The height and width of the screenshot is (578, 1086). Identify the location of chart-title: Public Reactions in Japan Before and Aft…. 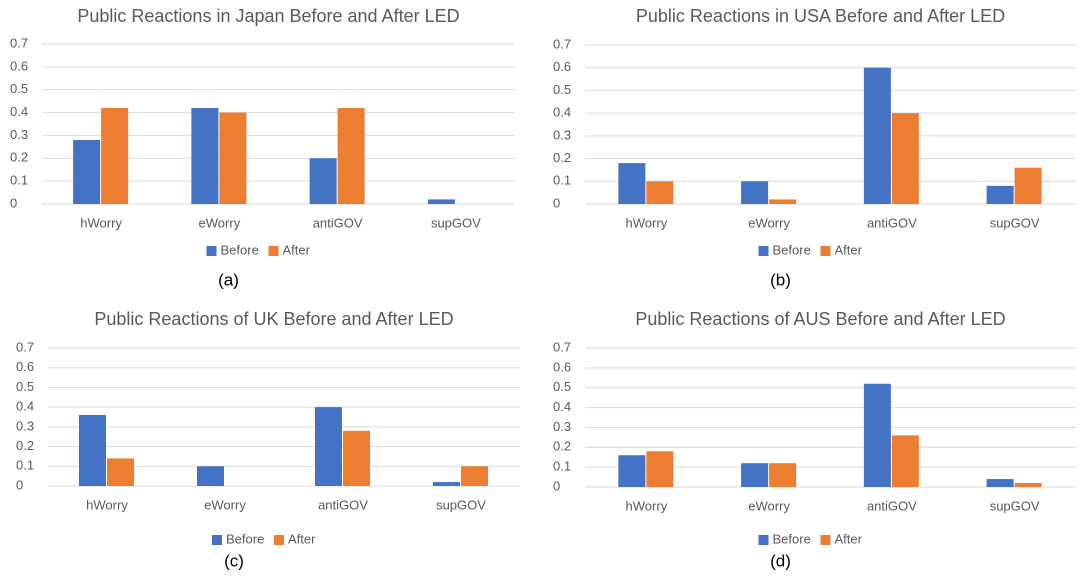
(268, 16).